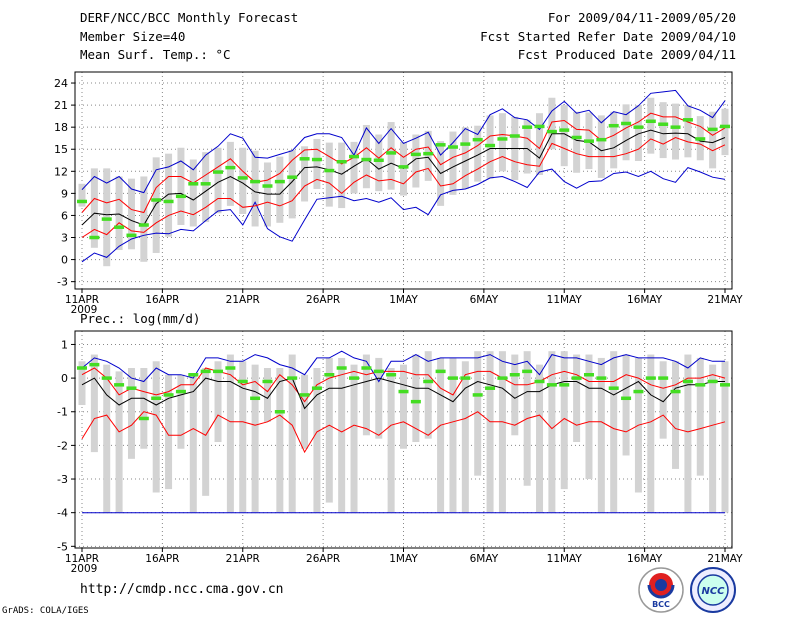 The image size is (800, 618). I want to click on y-tick-label: 9, so click(64, 193).